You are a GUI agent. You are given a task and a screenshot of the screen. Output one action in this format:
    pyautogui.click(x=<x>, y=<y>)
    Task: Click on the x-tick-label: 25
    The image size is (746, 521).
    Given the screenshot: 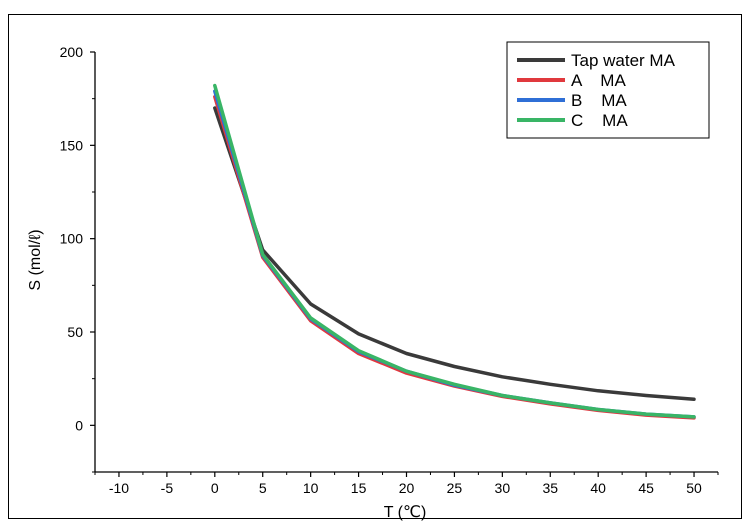 What is the action you would take?
    pyautogui.click(x=455, y=488)
    